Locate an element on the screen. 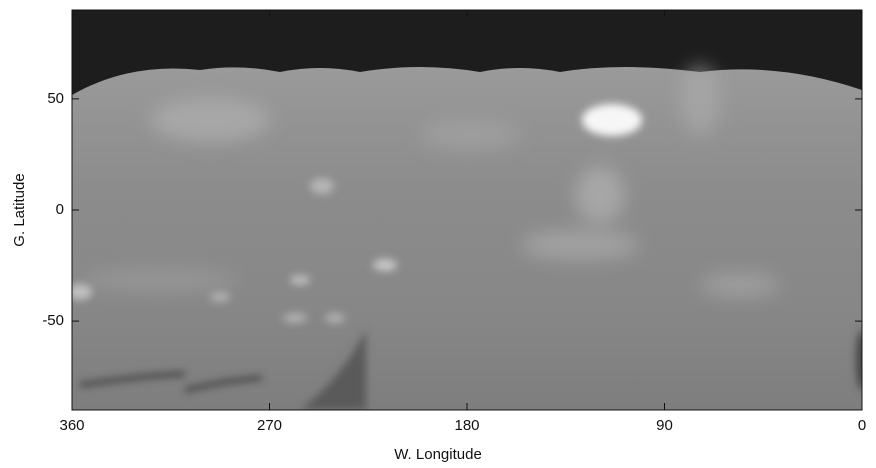 The height and width of the screenshot is (468, 876). x-tick-label: 0 is located at coordinates (862, 425).